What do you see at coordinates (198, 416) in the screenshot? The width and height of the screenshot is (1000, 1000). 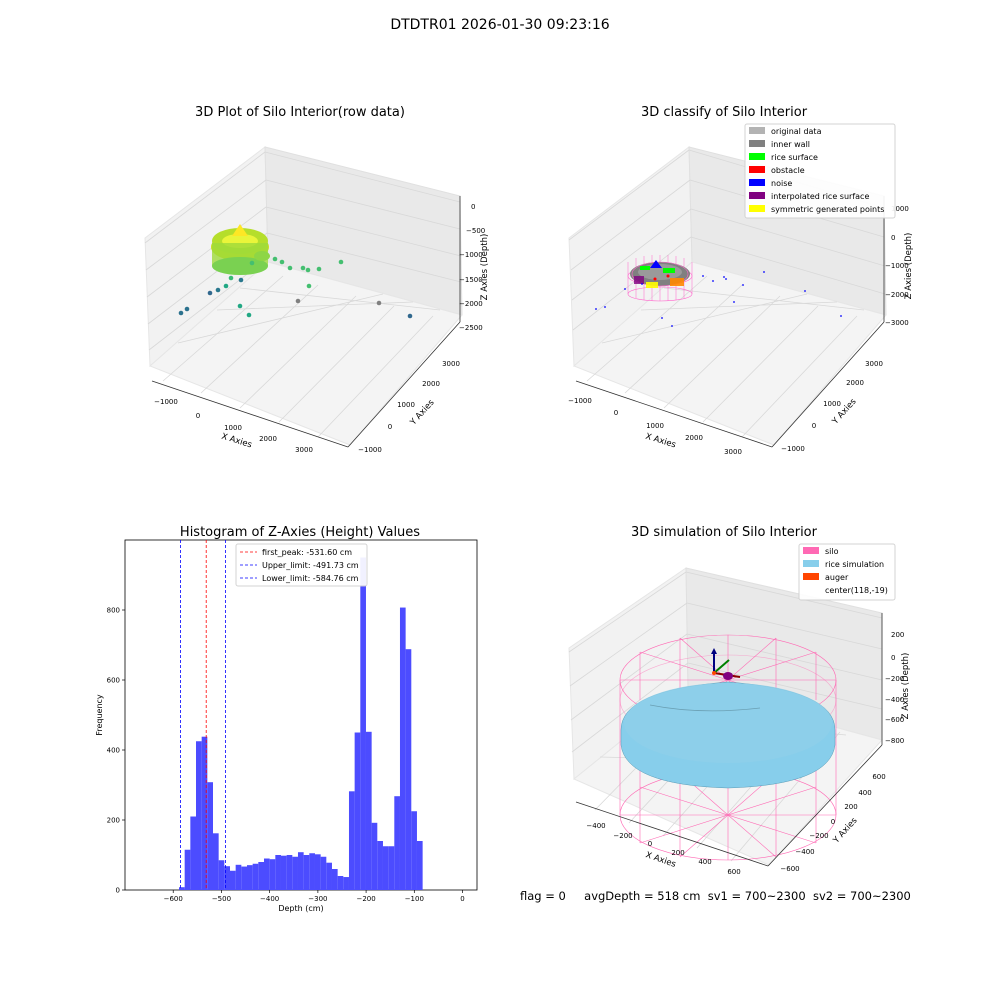 I see `raw-x-tick-2: 0` at bounding box center [198, 416].